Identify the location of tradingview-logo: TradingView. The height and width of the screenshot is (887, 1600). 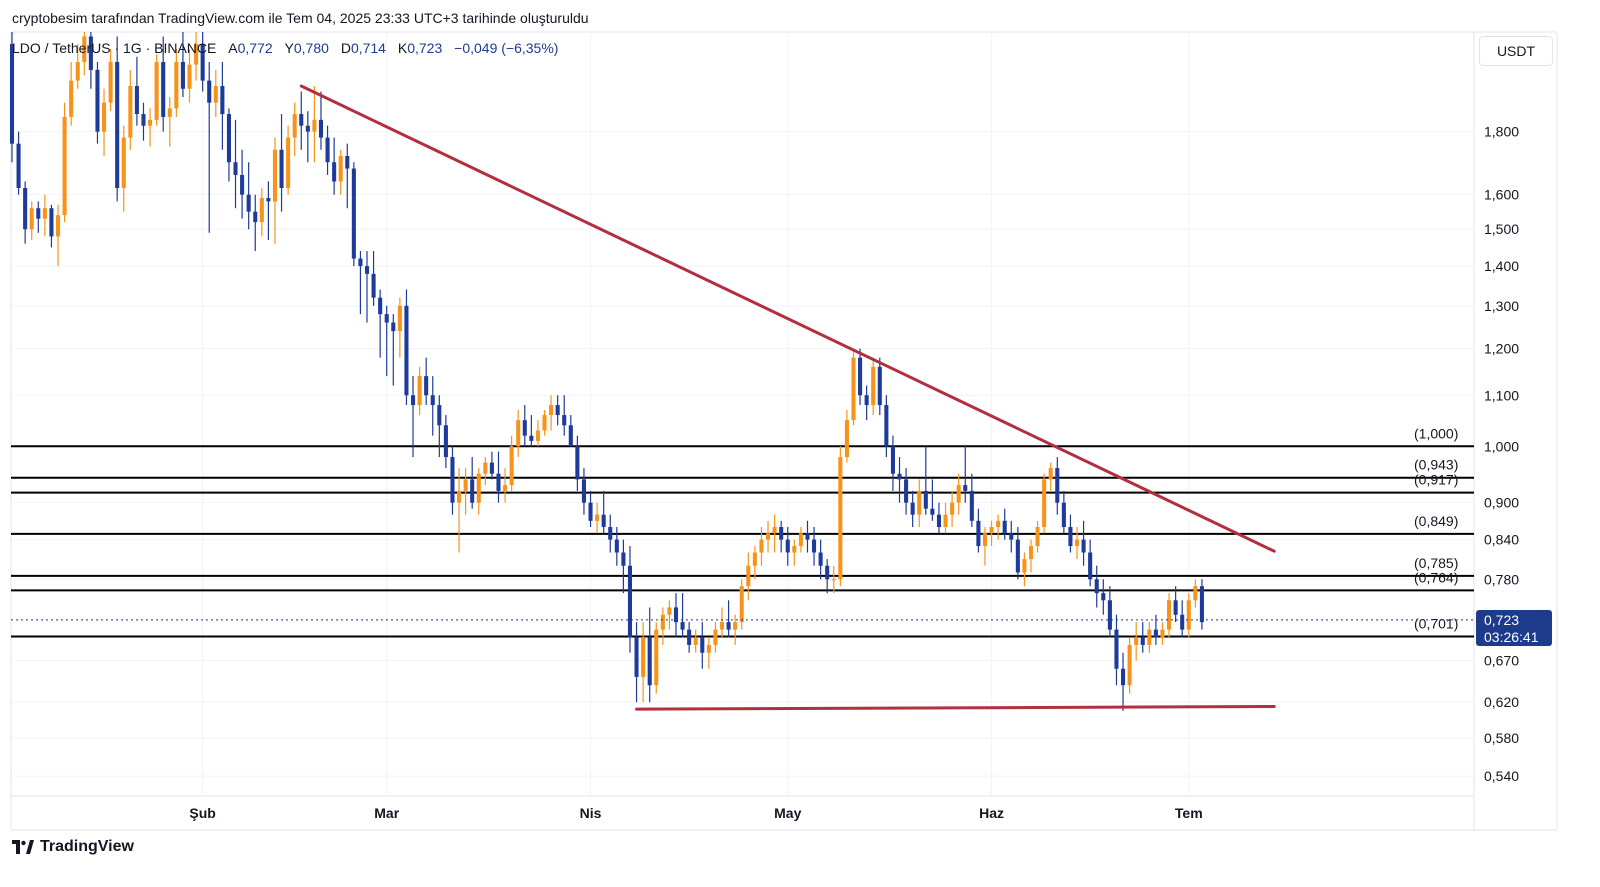
(73, 847).